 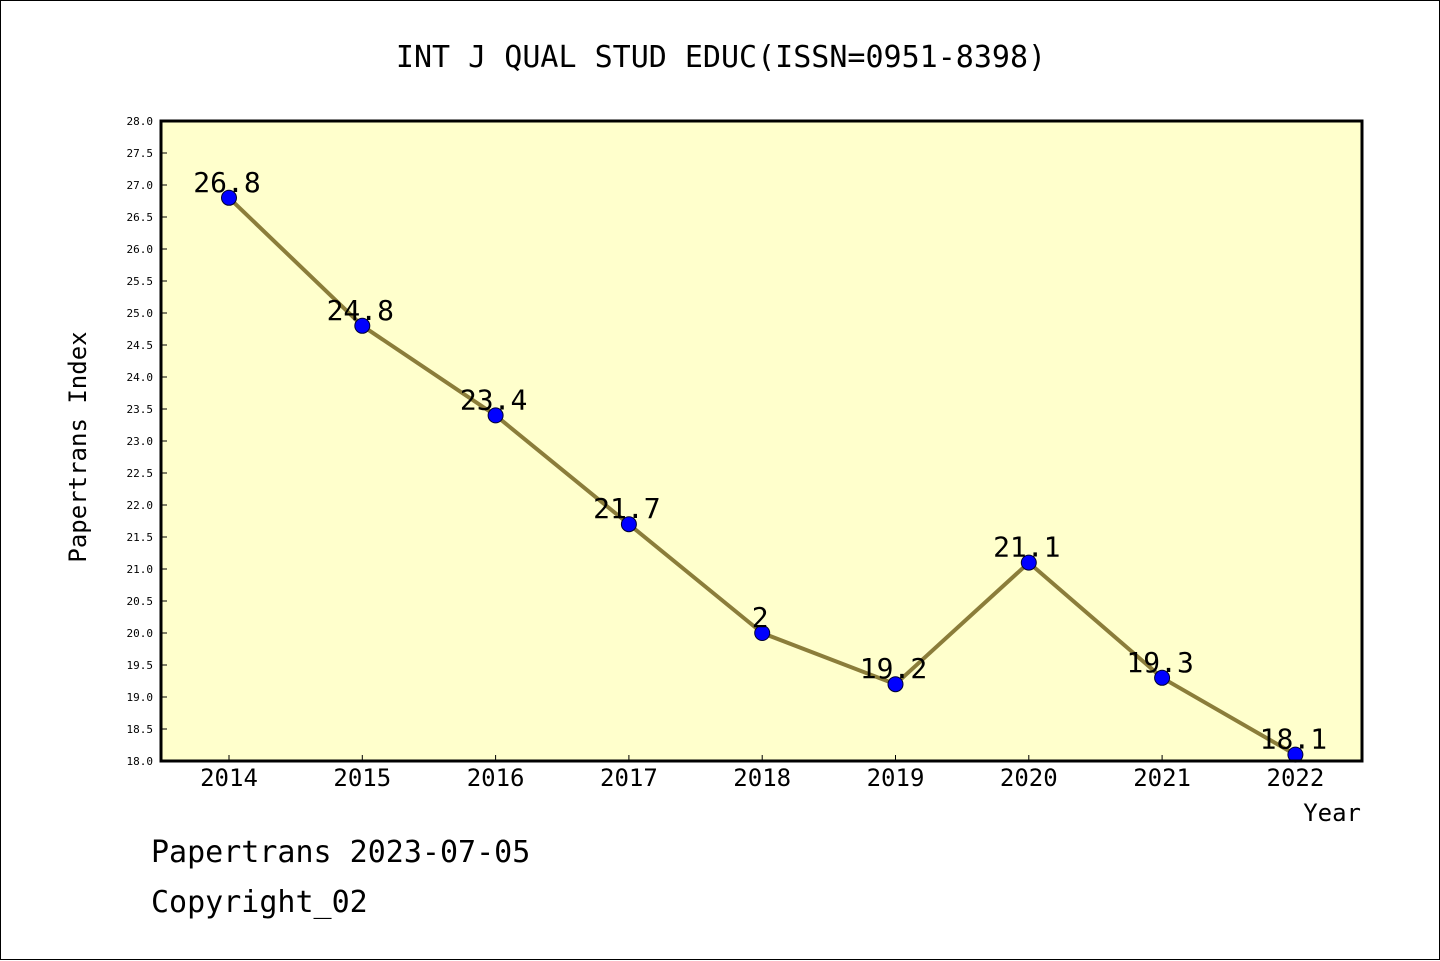 What do you see at coordinates (140, 569) in the screenshot?
I see `y-tick-label: 21.0` at bounding box center [140, 569].